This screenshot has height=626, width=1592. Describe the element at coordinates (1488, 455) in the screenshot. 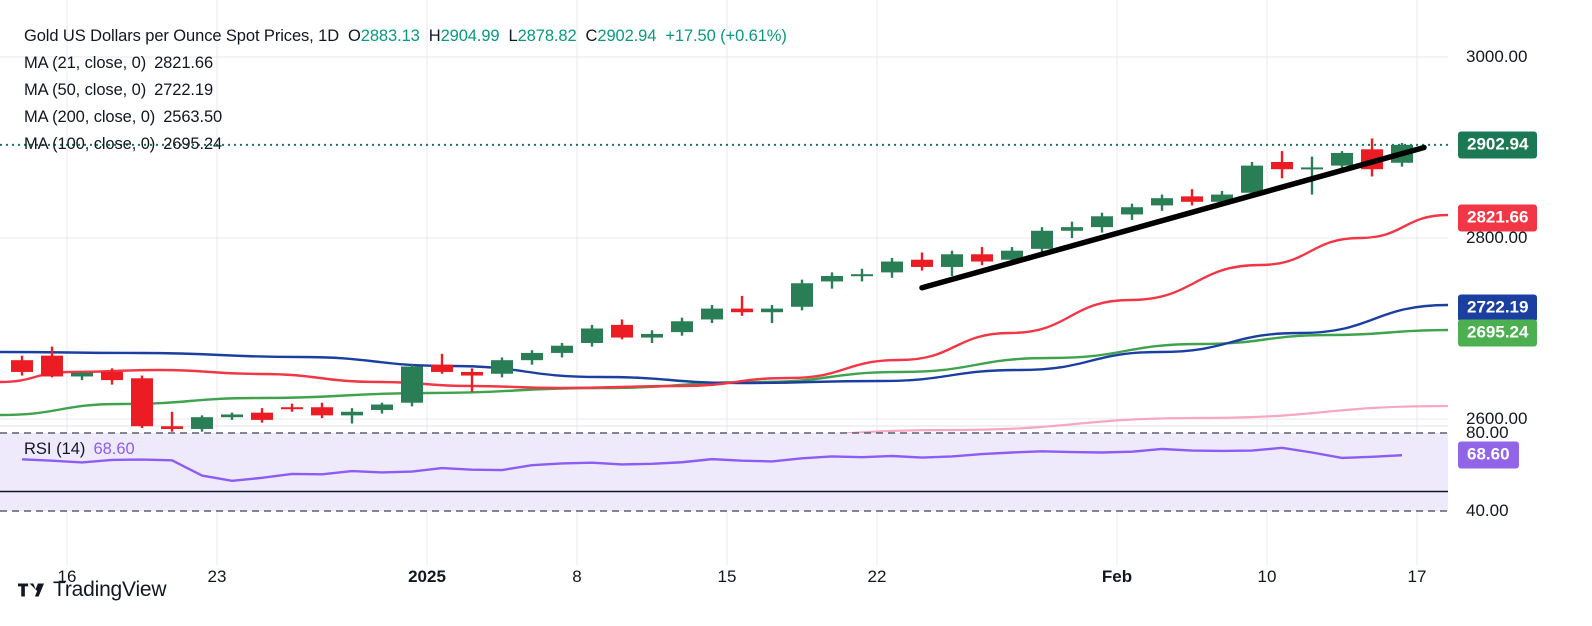

I see `rsi-value-badge: 68.60` at that location.